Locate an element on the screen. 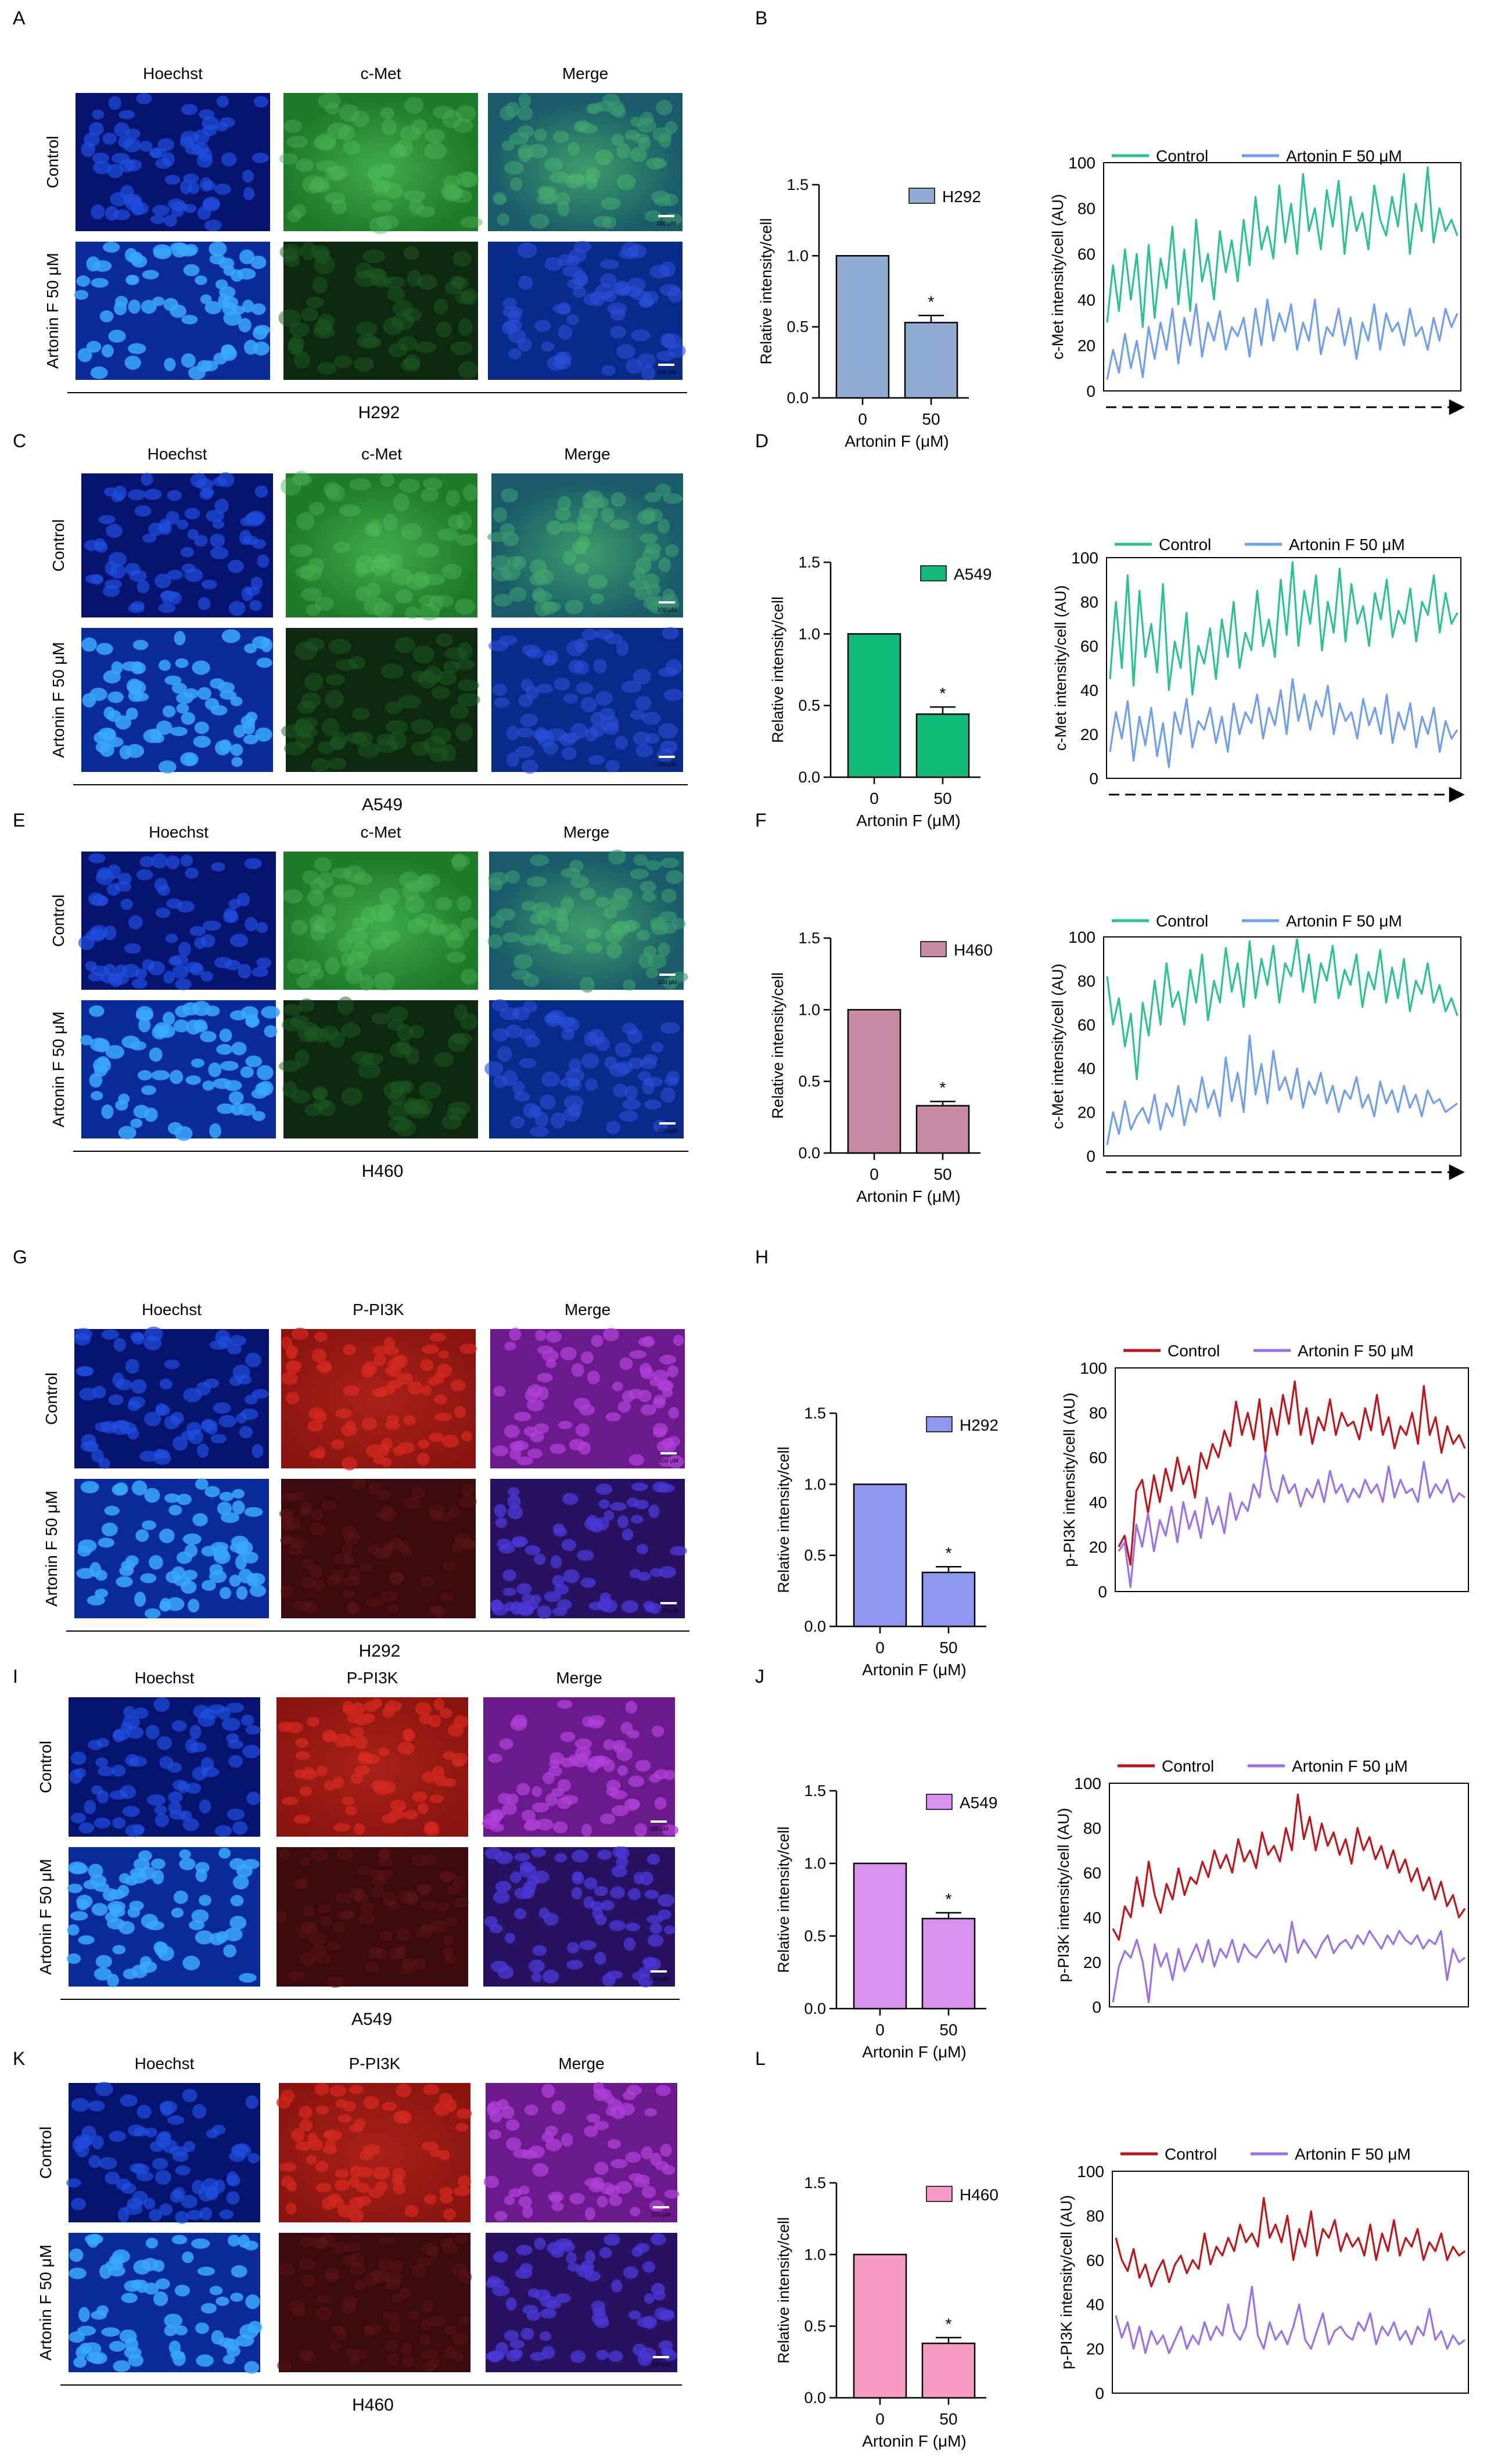 This screenshot has height=2464, width=1487. y-tick-label: 100 is located at coordinates (1087, 1784).